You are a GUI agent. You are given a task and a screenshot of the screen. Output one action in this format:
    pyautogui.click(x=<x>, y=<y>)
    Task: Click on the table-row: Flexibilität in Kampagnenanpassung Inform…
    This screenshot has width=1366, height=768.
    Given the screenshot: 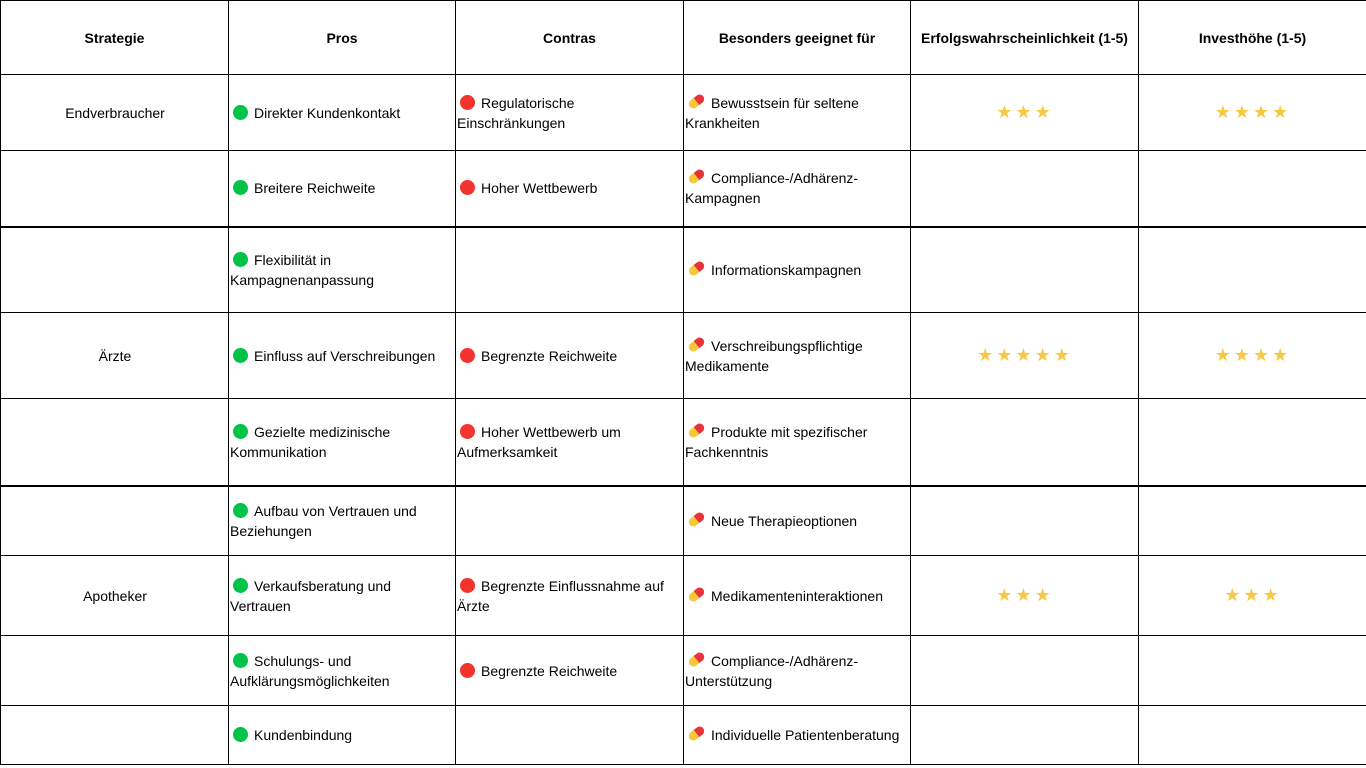 What is the action you would take?
    pyautogui.click(x=683, y=269)
    